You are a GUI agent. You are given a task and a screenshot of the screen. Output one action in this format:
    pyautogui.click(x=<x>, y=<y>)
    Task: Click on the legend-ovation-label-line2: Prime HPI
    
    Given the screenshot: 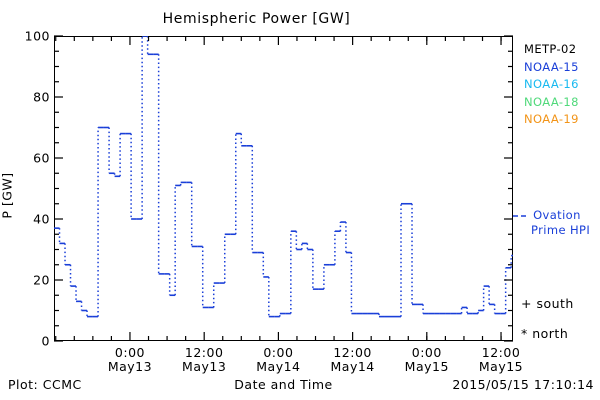 What is the action you would take?
    pyautogui.click(x=561, y=229)
    